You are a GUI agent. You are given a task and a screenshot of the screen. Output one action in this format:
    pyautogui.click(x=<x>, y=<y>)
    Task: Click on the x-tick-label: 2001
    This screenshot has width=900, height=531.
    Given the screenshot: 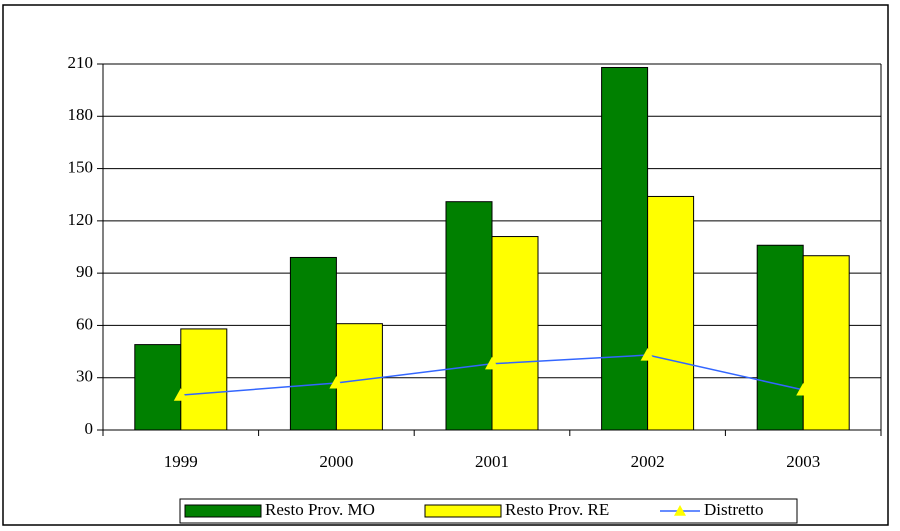 What is the action you would take?
    pyautogui.click(x=492, y=461)
    